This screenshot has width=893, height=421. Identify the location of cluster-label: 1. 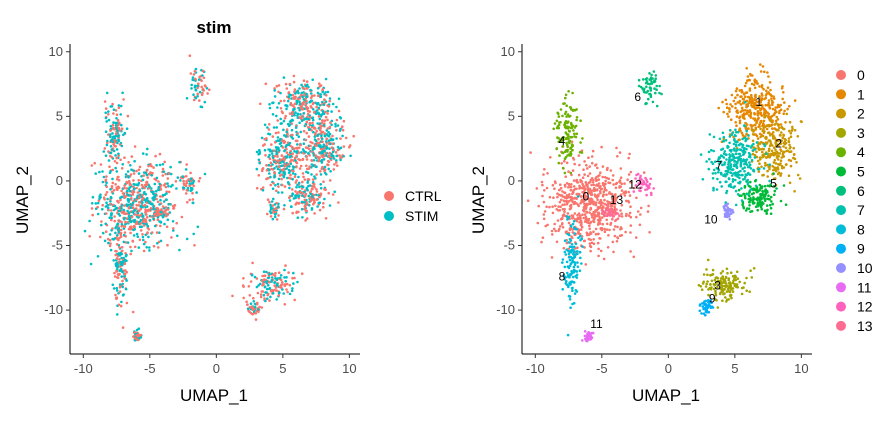
(758, 102).